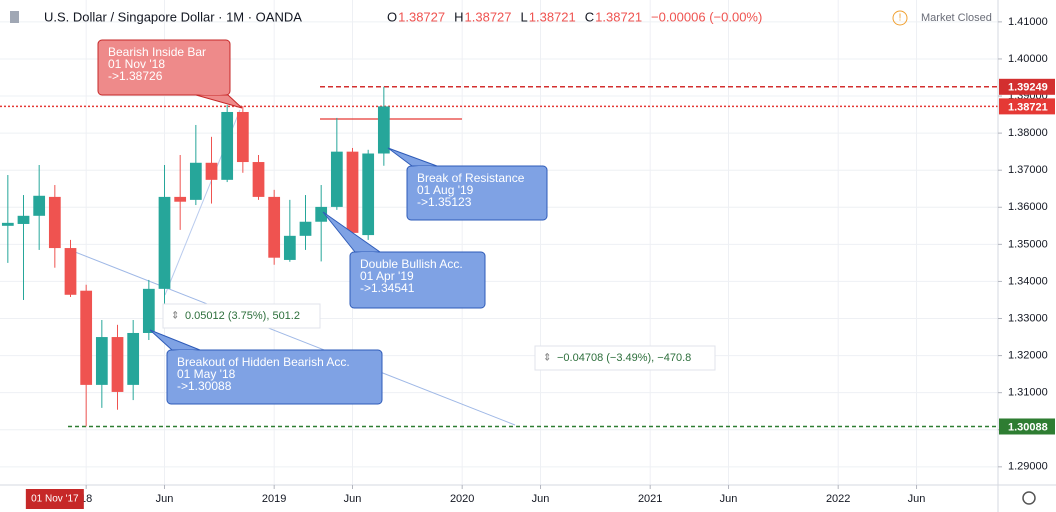 This screenshot has height=512, width=1056. Describe the element at coordinates (445, 190) in the screenshot. I see `callout-text: 01 Aug '19` at that location.